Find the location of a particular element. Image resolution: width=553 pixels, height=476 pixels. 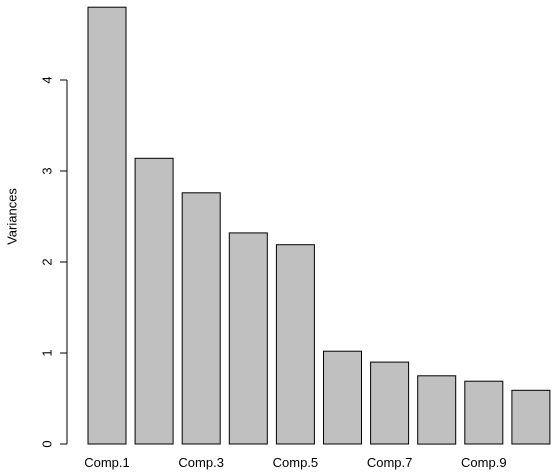

x-axis-labels: Comp.1 Comp.3 Comp.5 Comp.7 Comp.9 is located at coordinates (295, 462).